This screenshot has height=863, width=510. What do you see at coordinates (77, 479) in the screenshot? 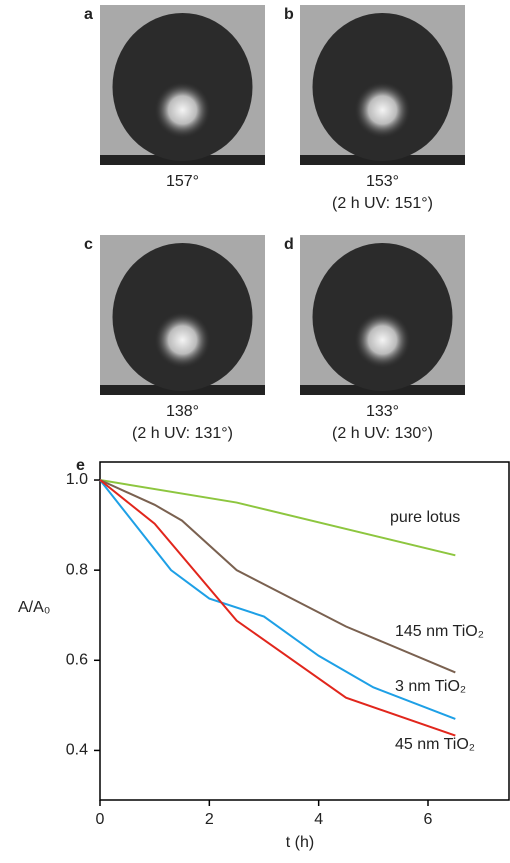
I see `y-tick-label: 1.0` at bounding box center [77, 479].